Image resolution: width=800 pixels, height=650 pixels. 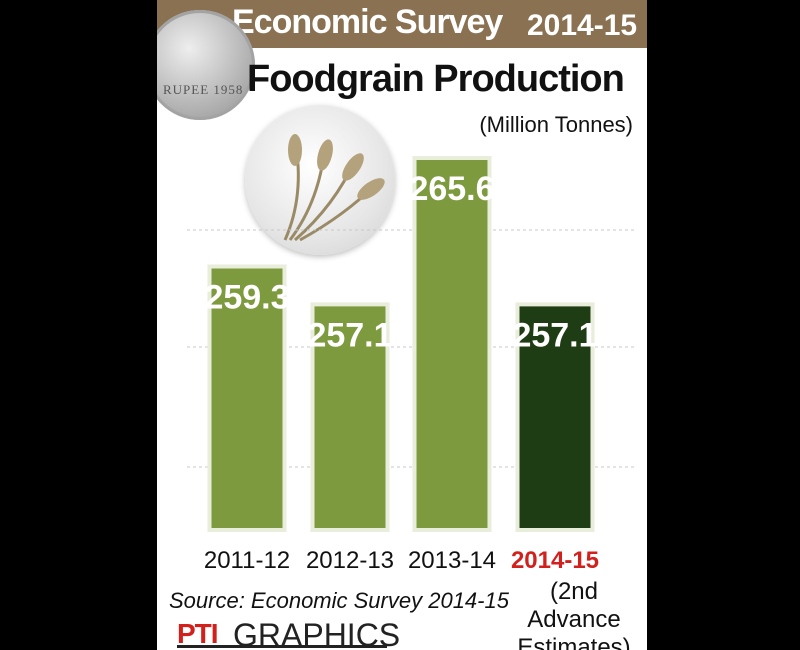 What do you see at coordinates (556, 124) in the screenshot?
I see `chart-subtitle: (Million Tonnes)` at bounding box center [556, 124].